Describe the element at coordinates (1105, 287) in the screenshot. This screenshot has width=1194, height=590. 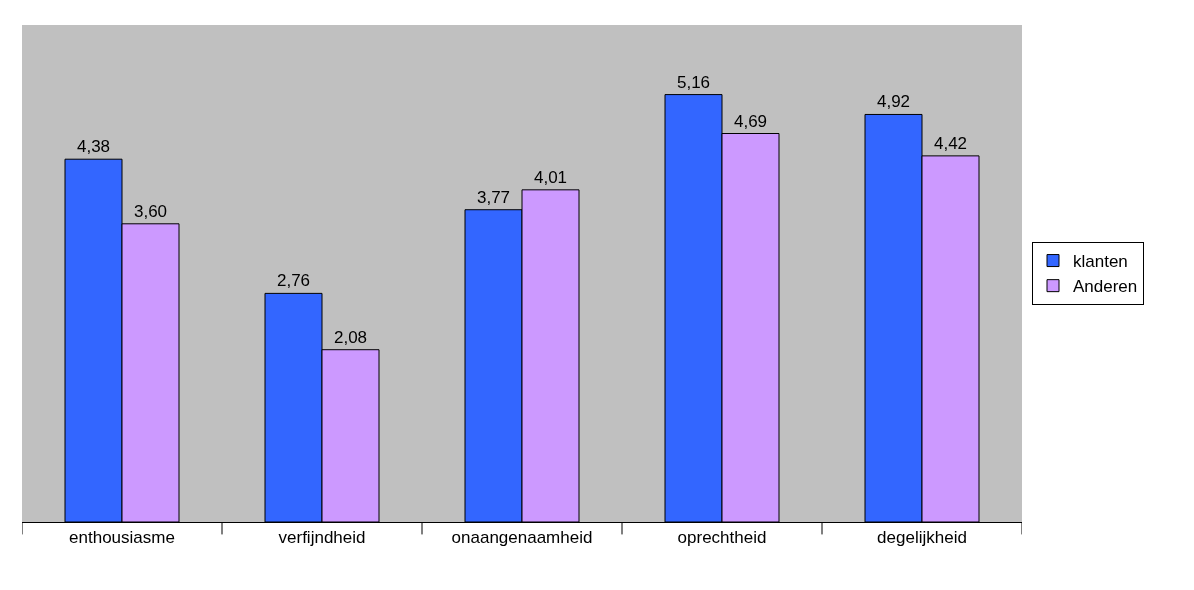
I see `legend-label: Anderen` at that location.